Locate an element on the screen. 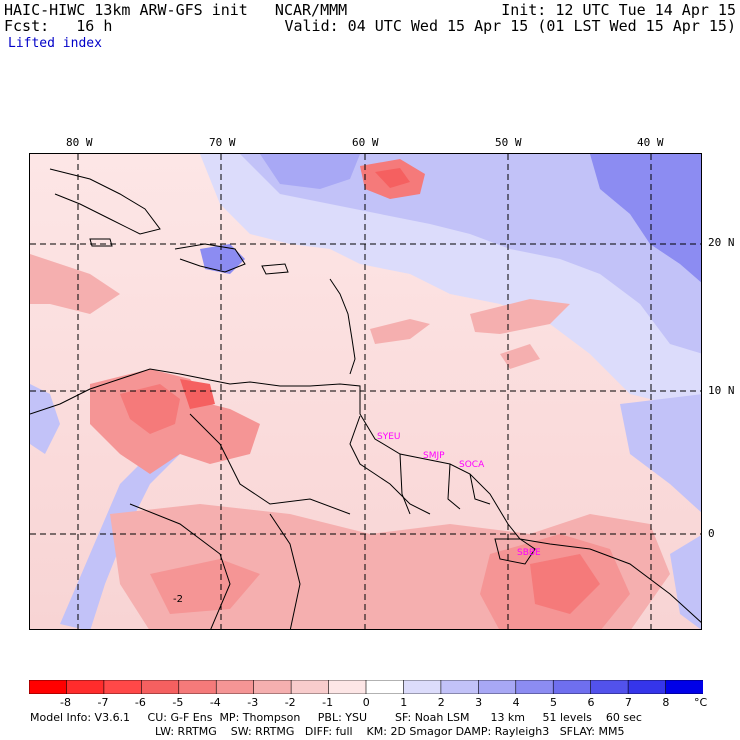 This screenshot has width=740, height=740. field-name: Lifted index is located at coordinates (55, 43).